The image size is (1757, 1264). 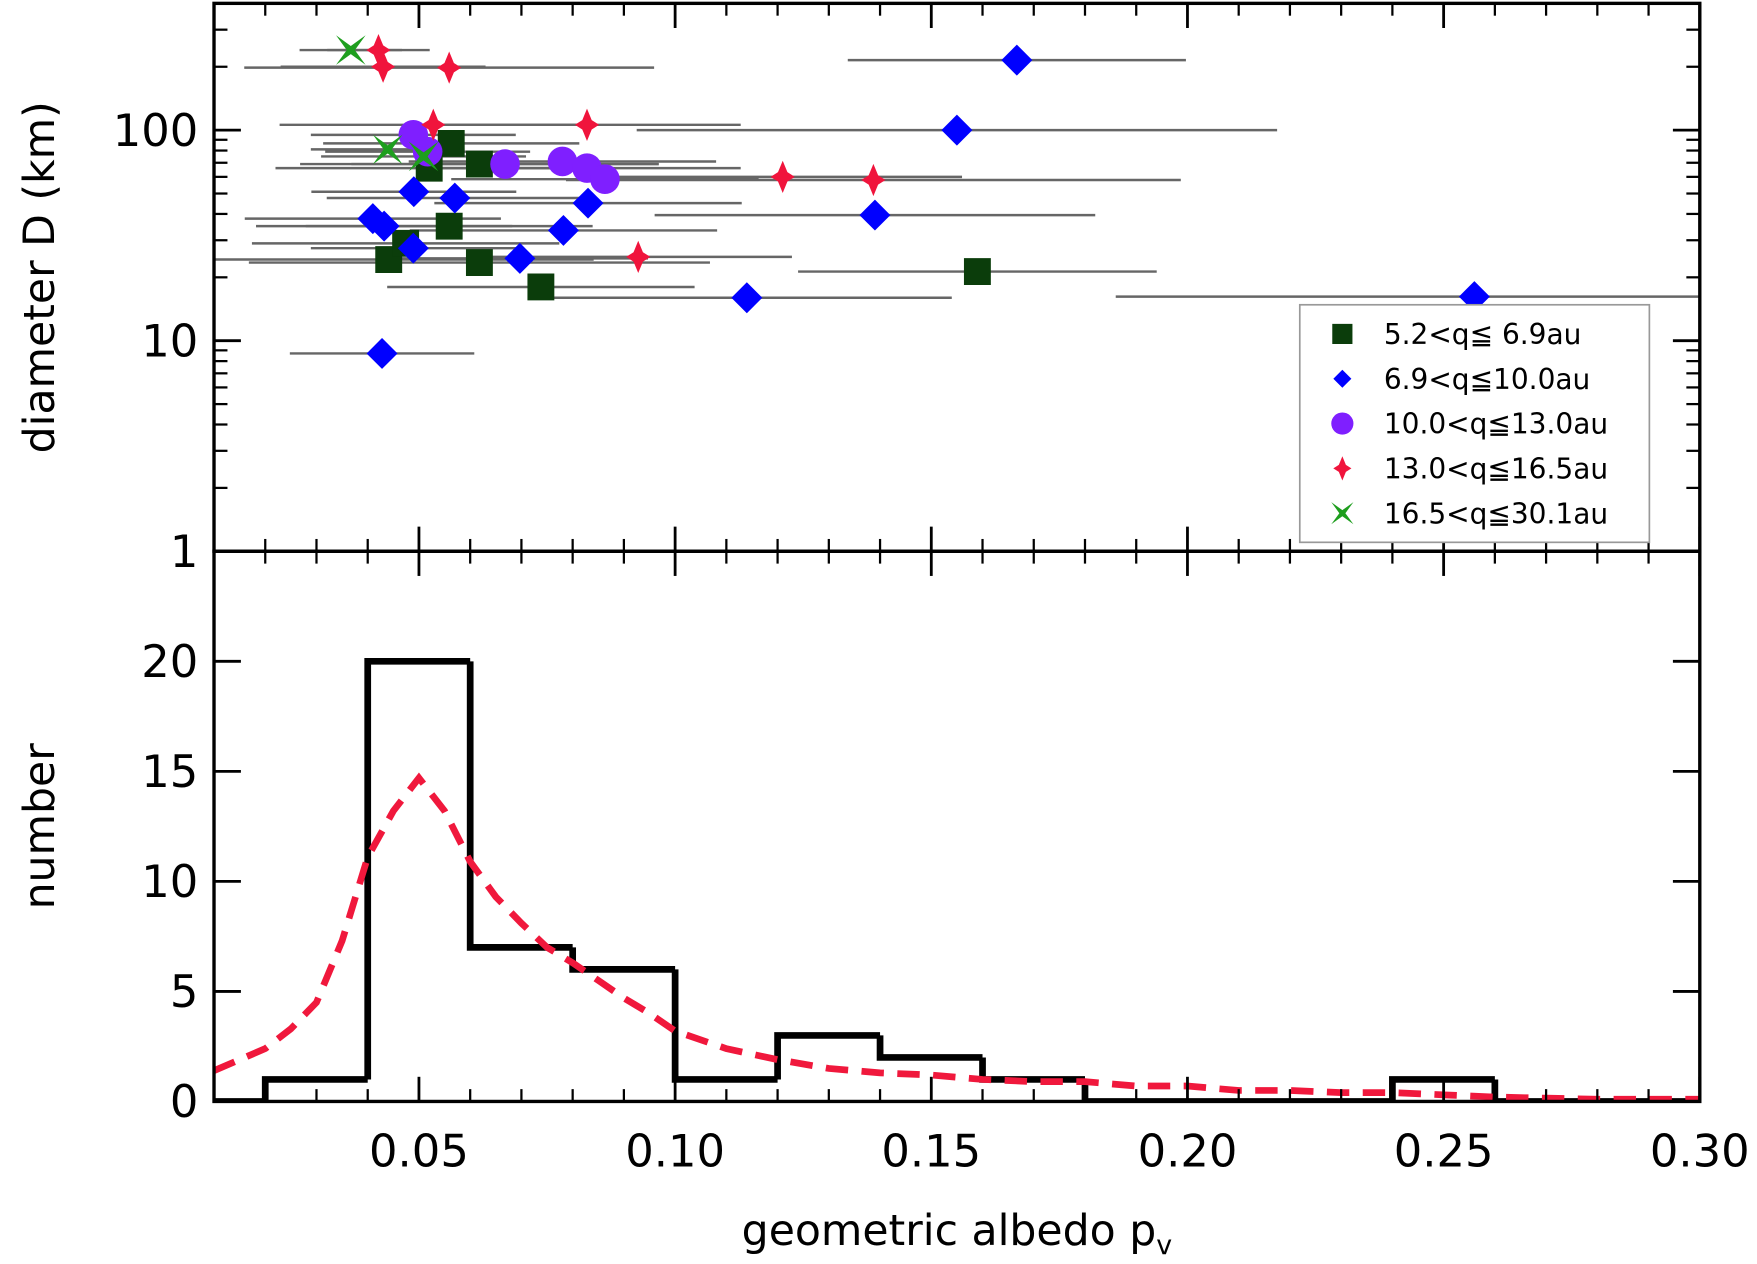 I want to click on y-tick-label: 100, so click(x=156, y=130).